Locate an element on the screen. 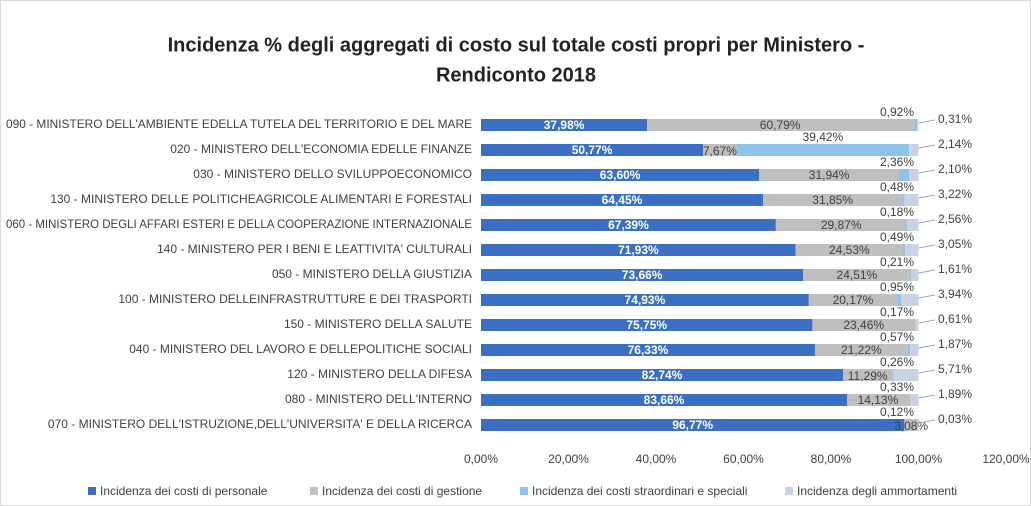 This screenshot has width=1031, height=506. data-label: 0,33% is located at coordinates (897, 387).